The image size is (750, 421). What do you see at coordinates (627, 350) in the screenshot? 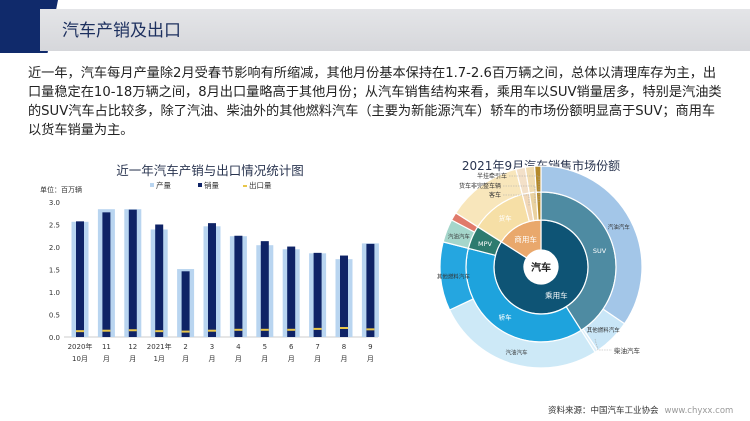
I see `callout-label: 柴油汽车` at bounding box center [627, 350].